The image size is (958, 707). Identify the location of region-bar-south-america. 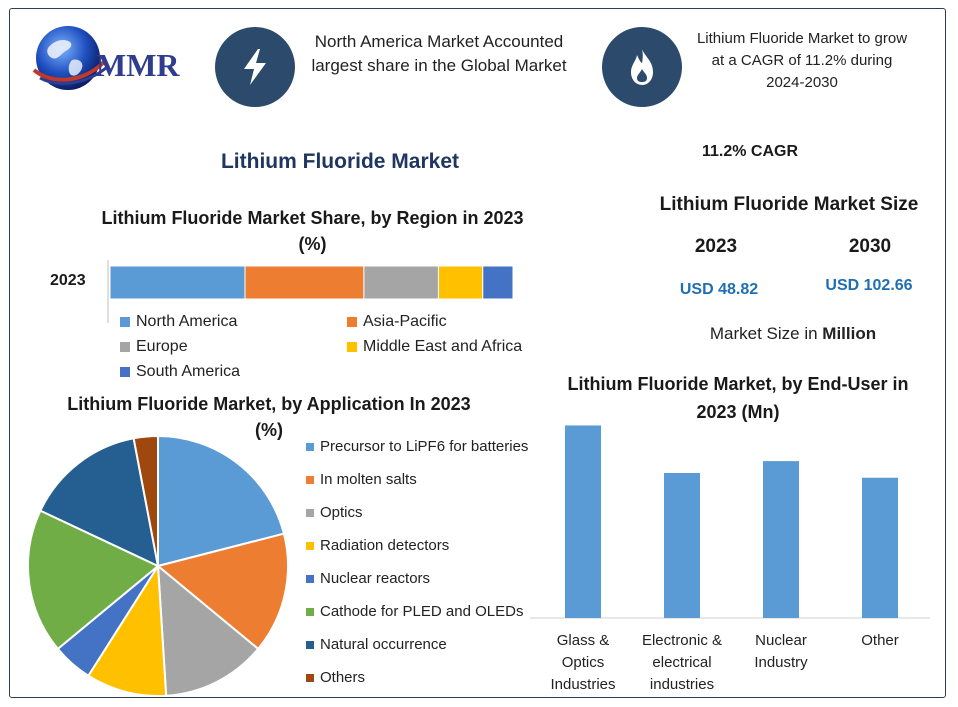
(498, 282).